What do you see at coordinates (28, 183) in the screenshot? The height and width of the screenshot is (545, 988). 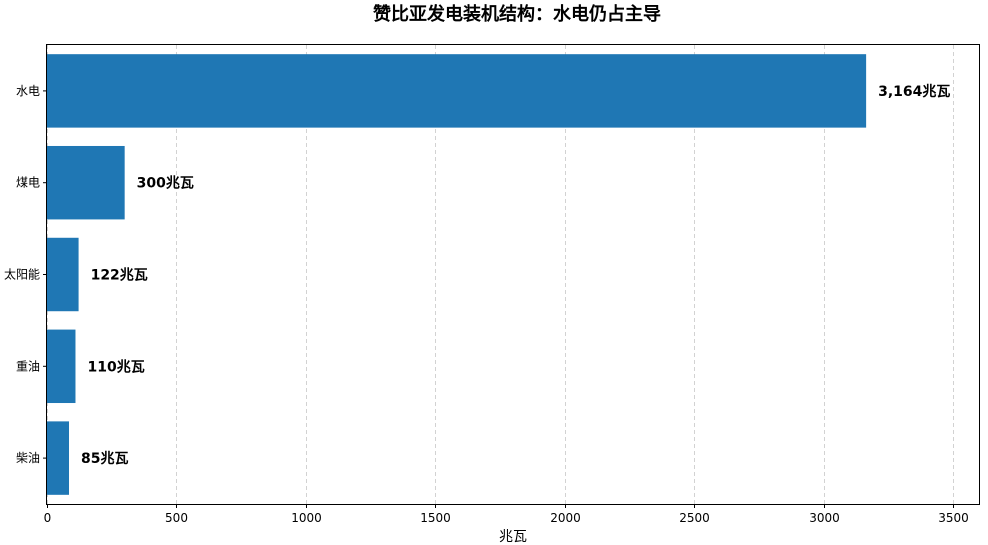 I see `y-tick-label: 煤电` at bounding box center [28, 183].